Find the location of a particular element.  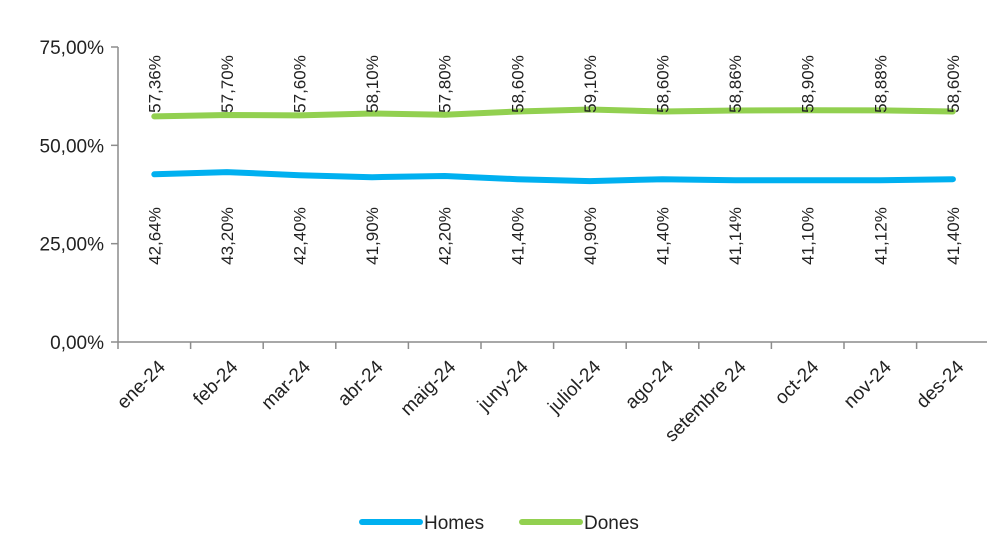

x-tick-label: juliol-24 is located at coordinates (575, 387).